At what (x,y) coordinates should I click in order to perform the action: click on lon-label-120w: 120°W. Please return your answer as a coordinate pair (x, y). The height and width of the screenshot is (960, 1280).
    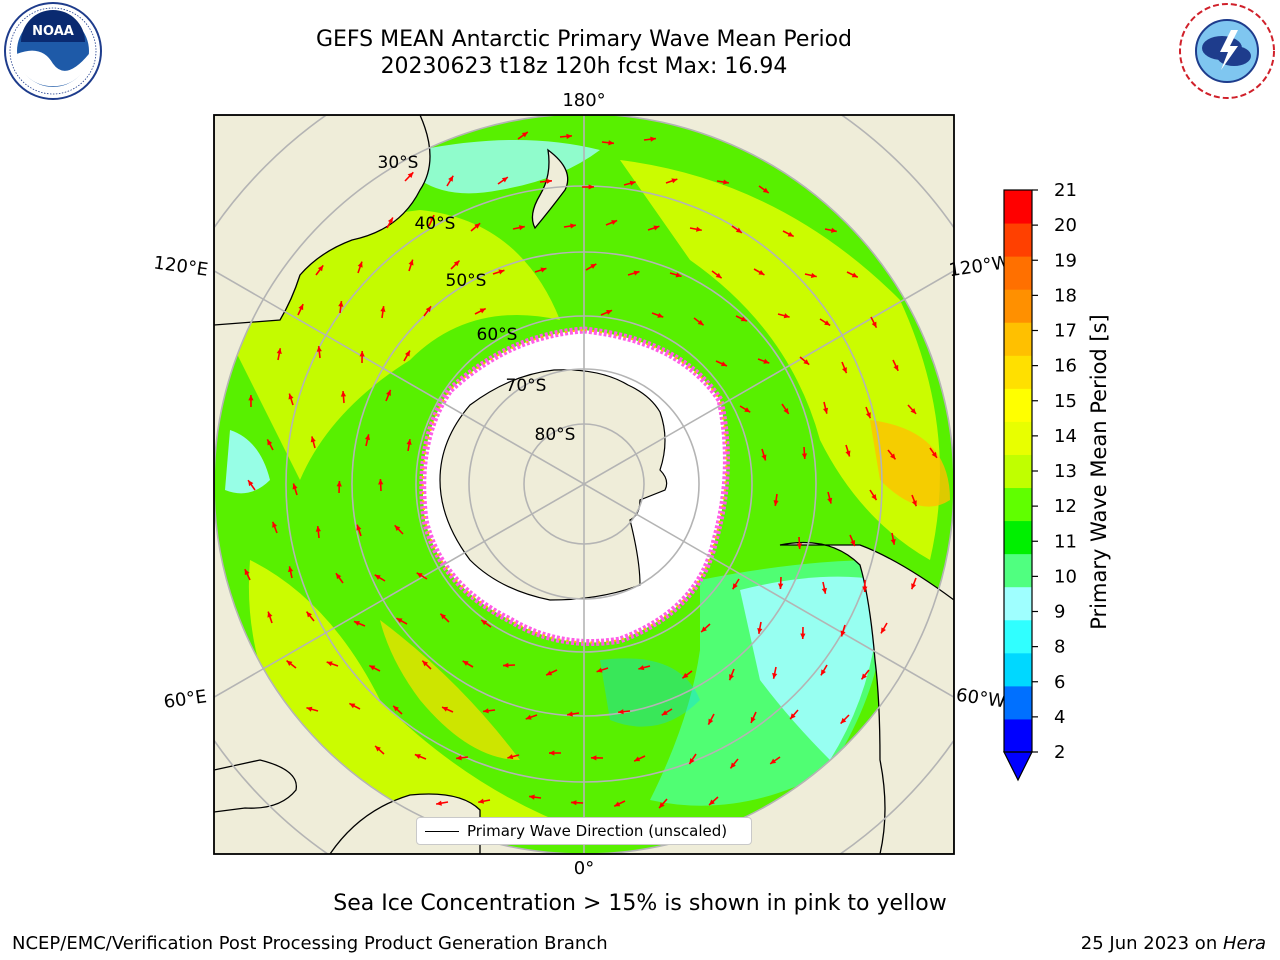
    Looking at the image, I should click on (979, 266).